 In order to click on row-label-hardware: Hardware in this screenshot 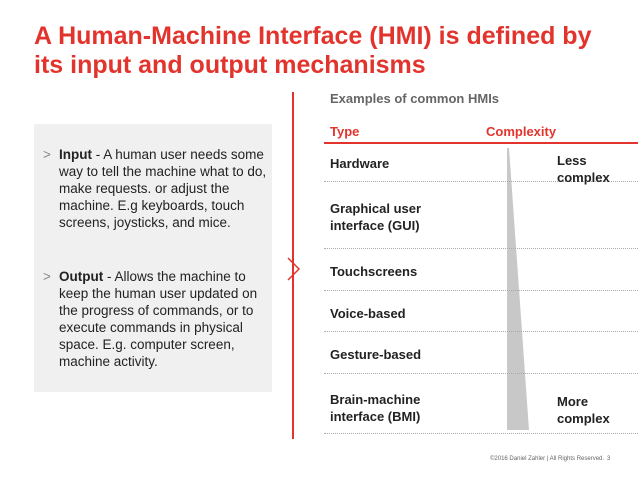, I will do `click(360, 163)`.